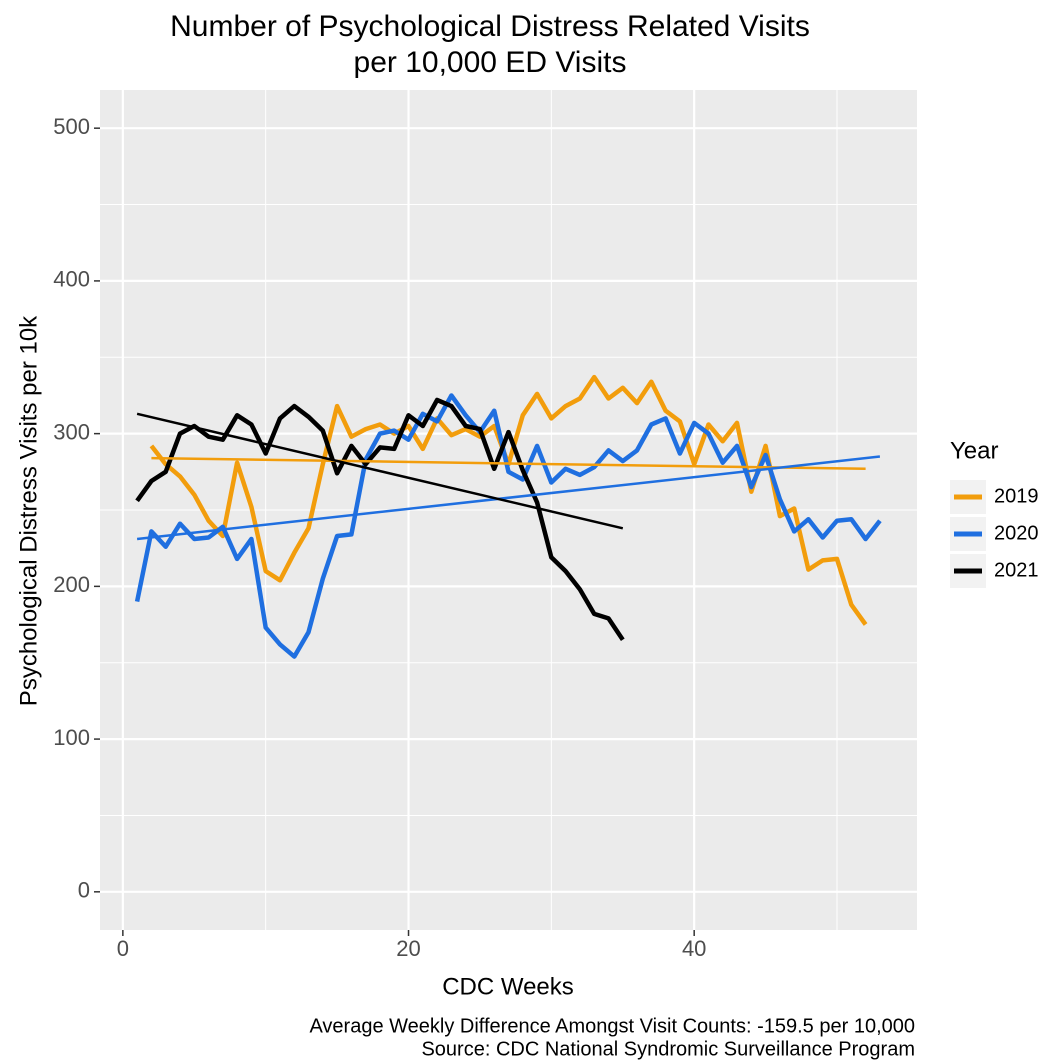 The image size is (1060, 1064). I want to click on series-line, so click(380, 519).